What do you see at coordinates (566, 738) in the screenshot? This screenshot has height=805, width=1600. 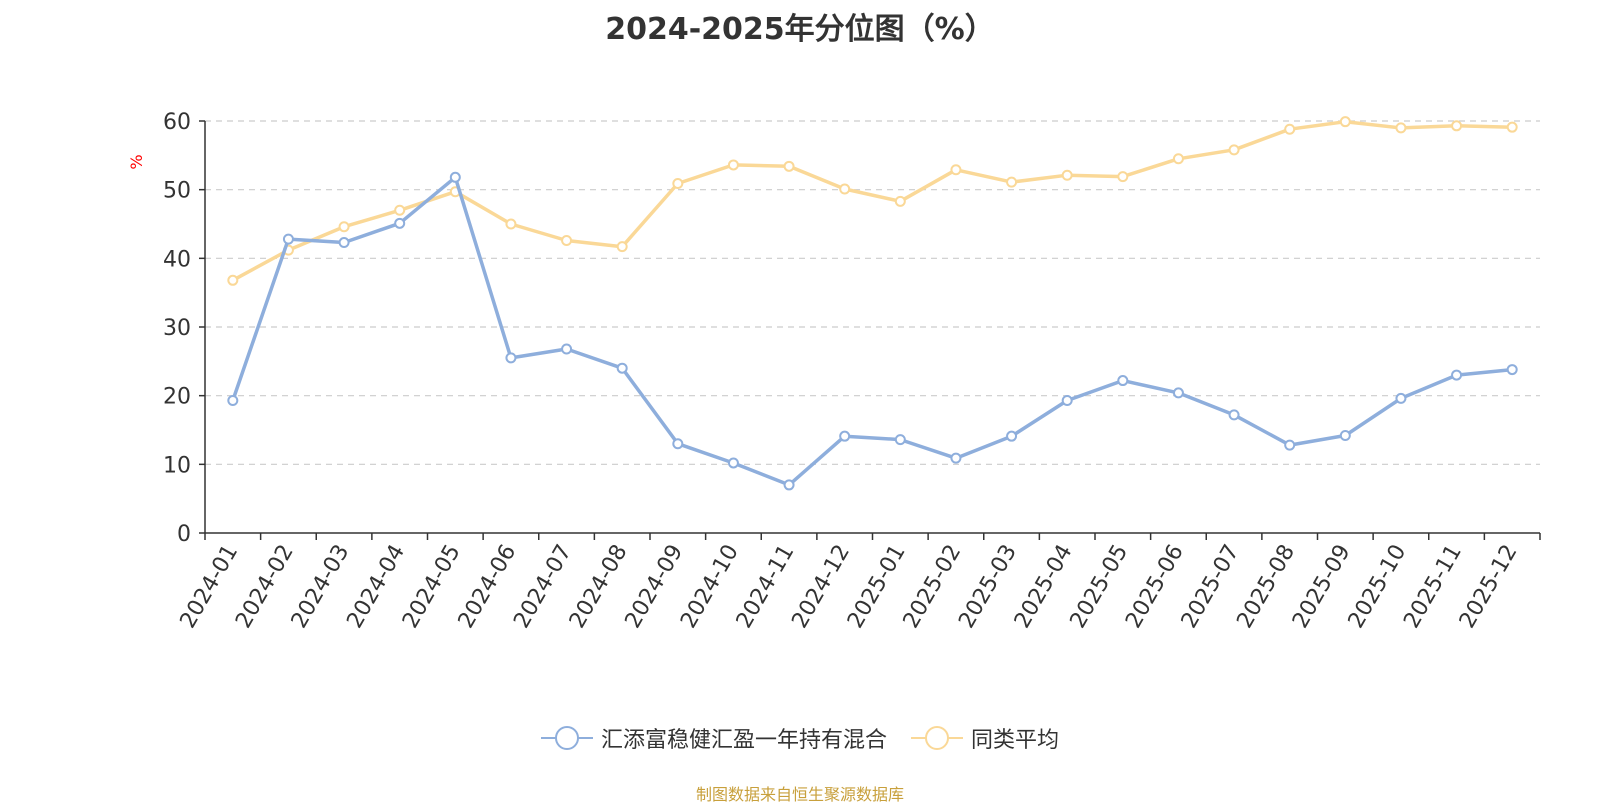 I see `legend-swatch-fund-icon` at bounding box center [566, 738].